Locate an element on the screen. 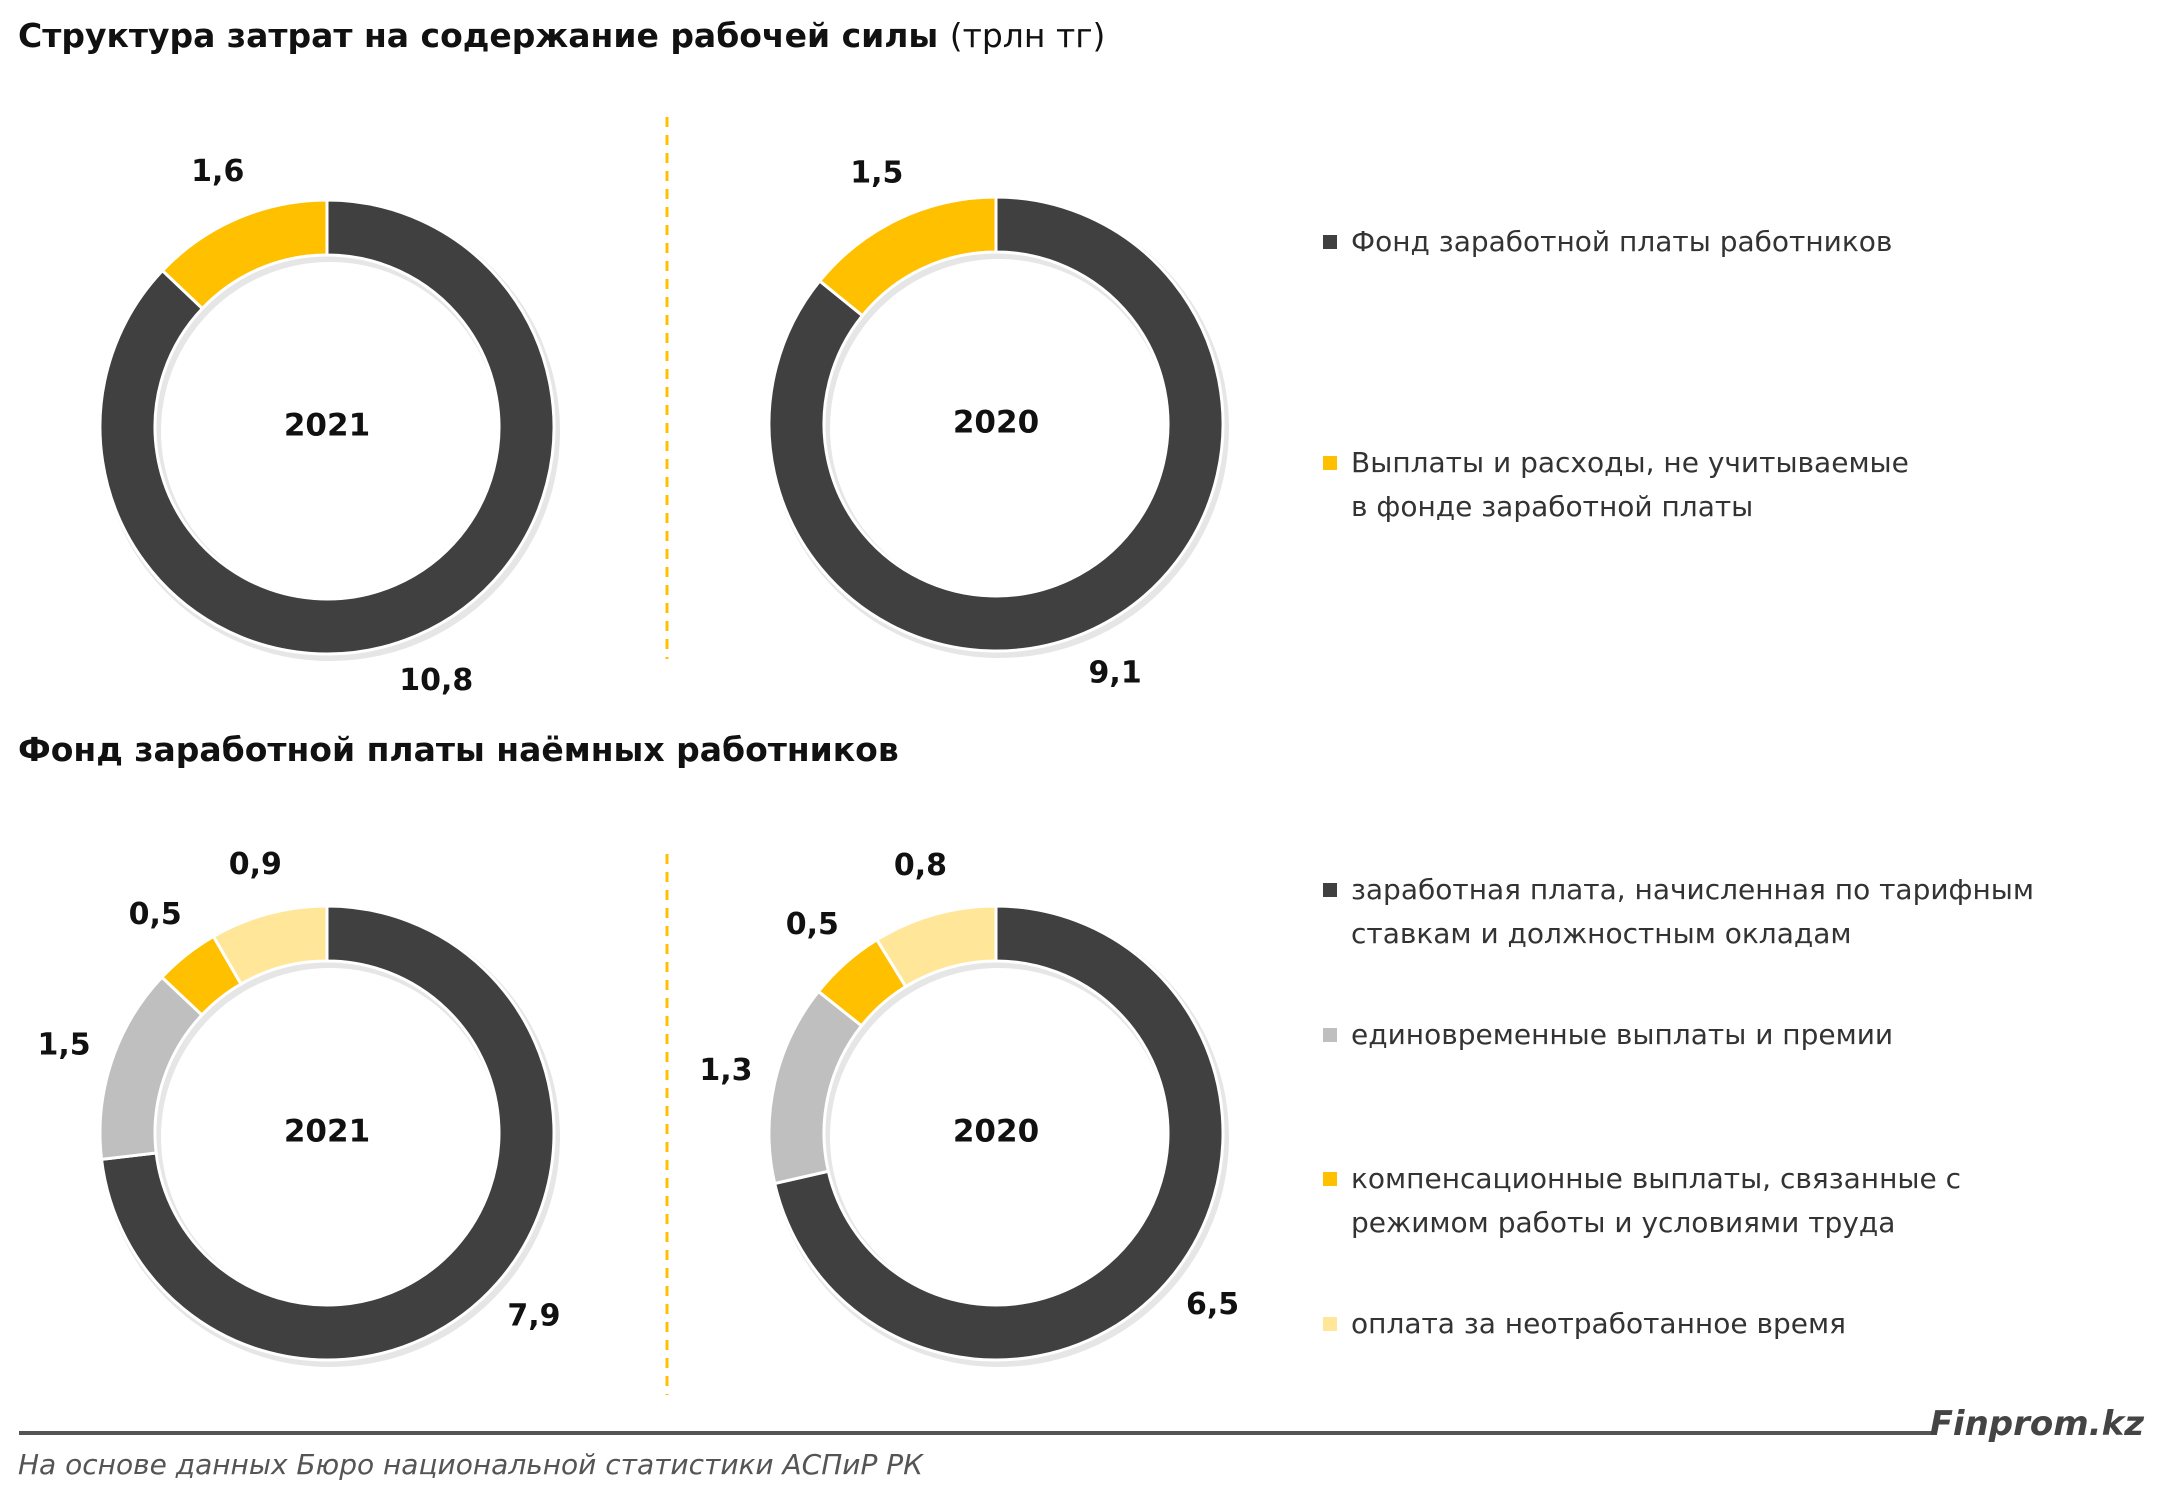 The width and height of the screenshot is (2160, 1501). legend-label: единовременные выплаты и премии is located at coordinates (1622, 1034).